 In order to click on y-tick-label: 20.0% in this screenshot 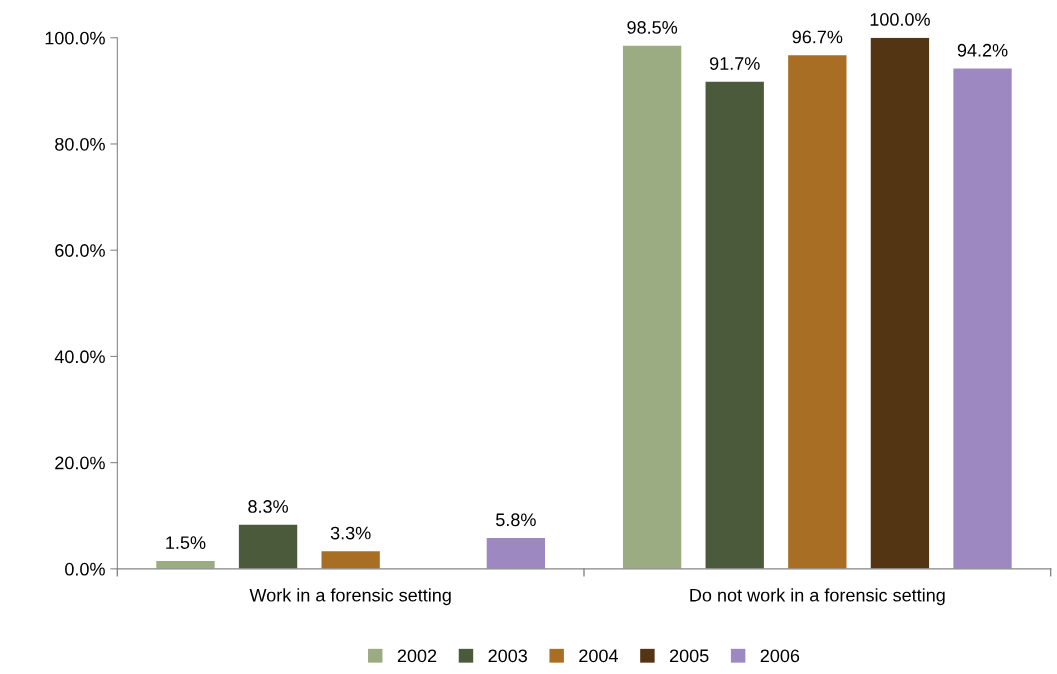, I will do `click(80, 463)`.